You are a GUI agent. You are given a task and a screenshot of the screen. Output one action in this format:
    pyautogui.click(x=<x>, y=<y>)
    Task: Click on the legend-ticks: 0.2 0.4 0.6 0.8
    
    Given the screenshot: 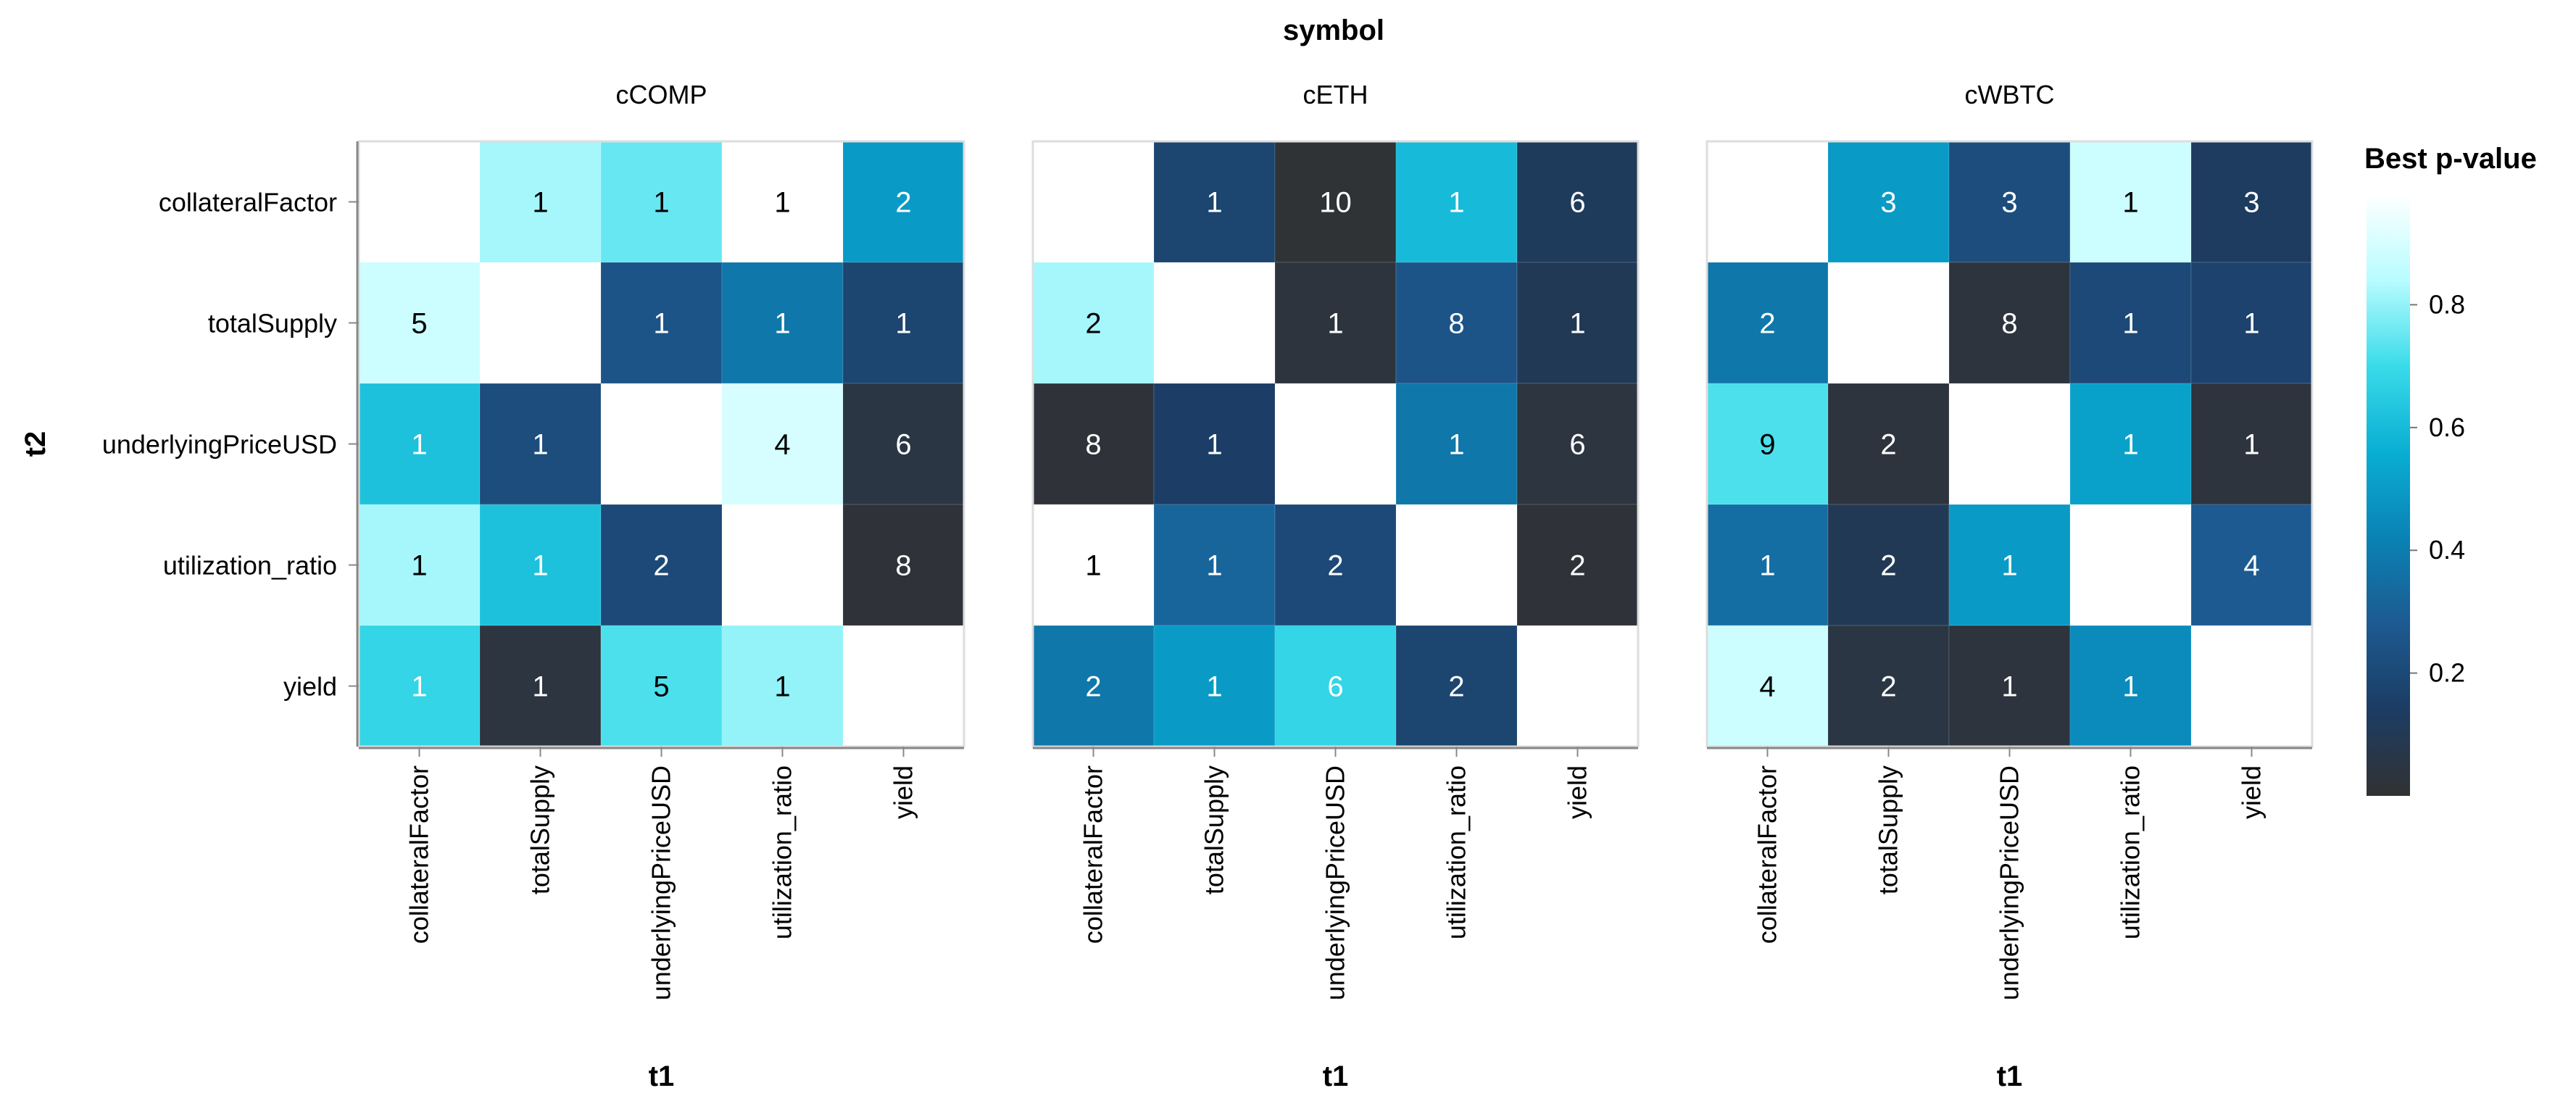 What is the action you would take?
    pyautogui.click(x=2437, y=488)
    